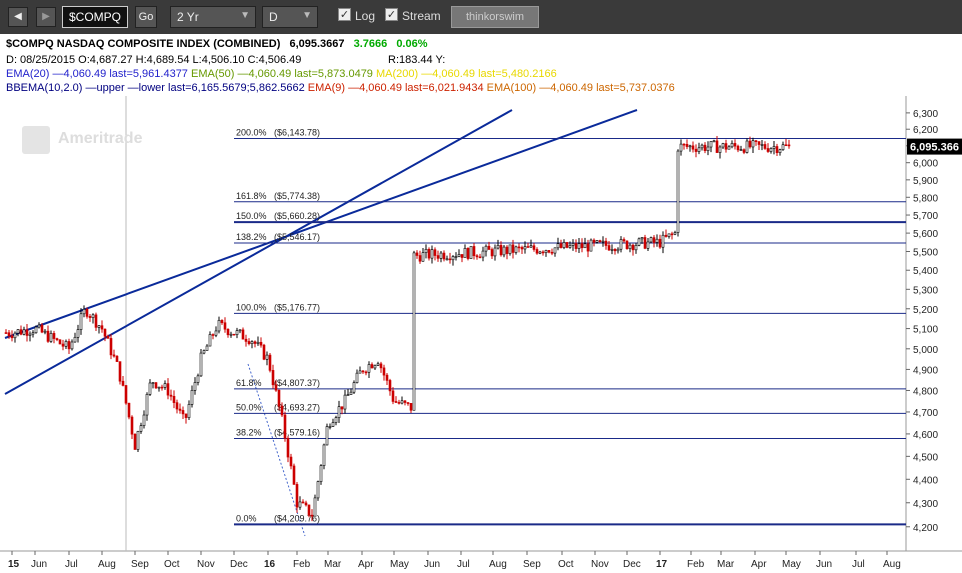 This screenshot has height=573, width=962. What do you see at coordinates (498, 564) in the screenshot?
I see `x-tick-label: Aug` at bounding box center [498, 564].